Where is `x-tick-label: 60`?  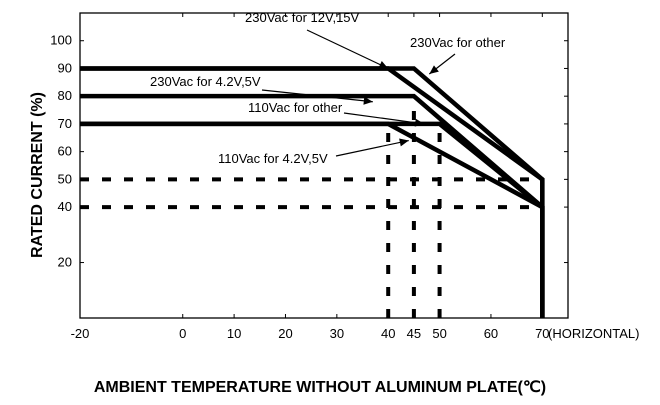
x-tick-label: 60 is located at coordinates (491, 333).